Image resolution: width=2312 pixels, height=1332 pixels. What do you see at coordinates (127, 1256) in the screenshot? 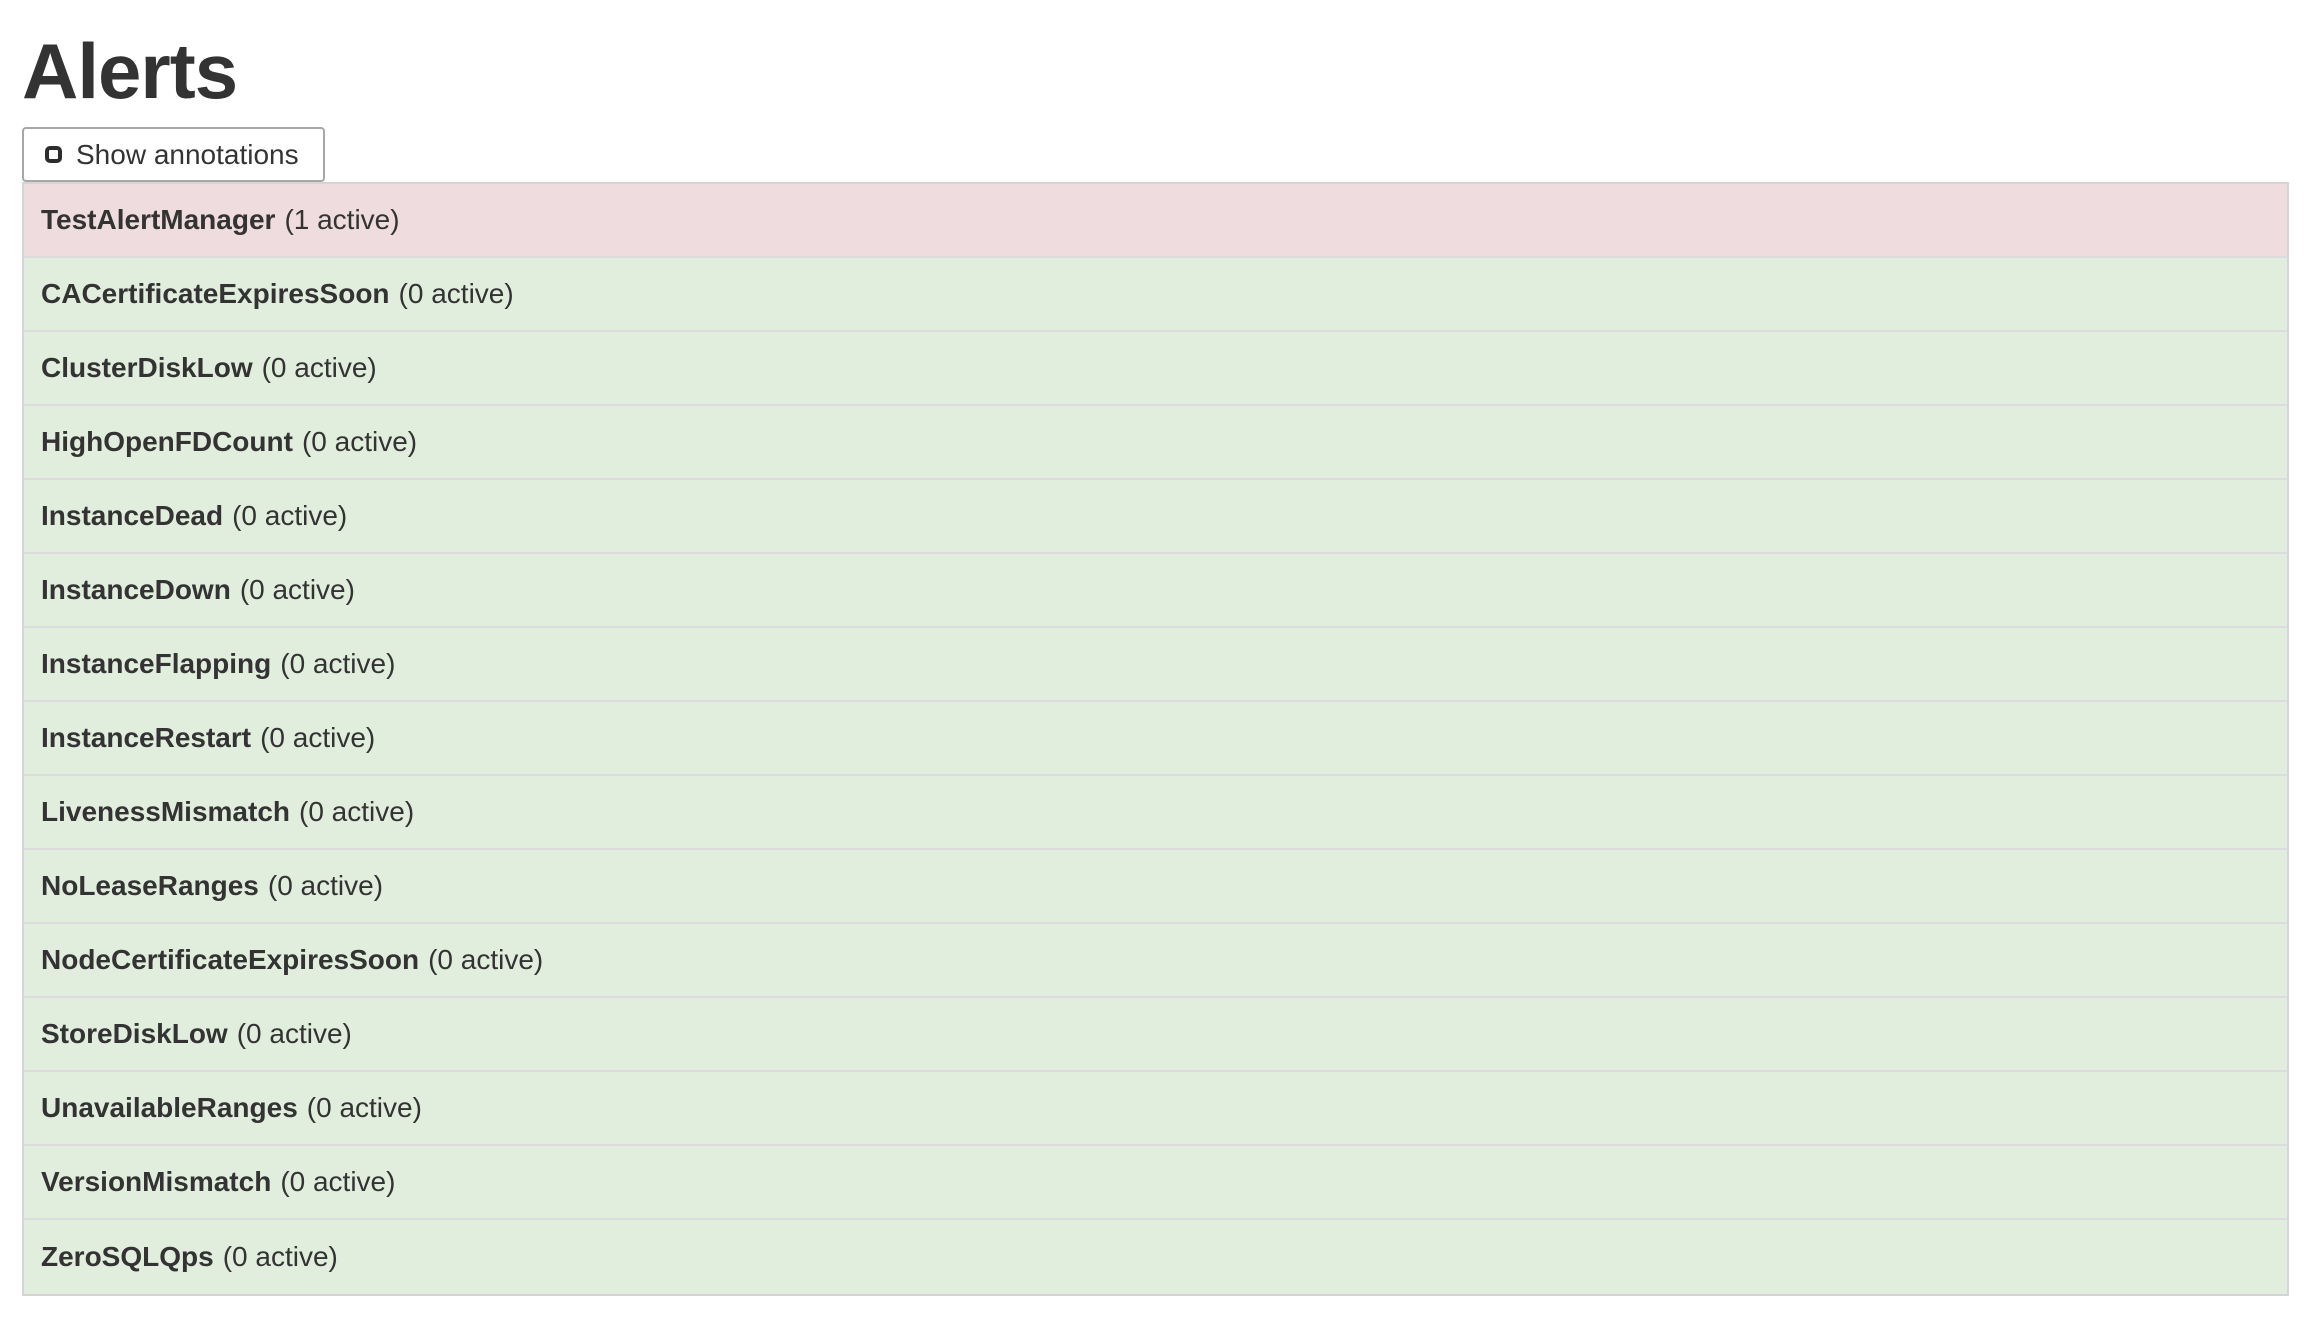
I see `alert-name: ZeroSQLQps` at bounding box center [127, 1256].